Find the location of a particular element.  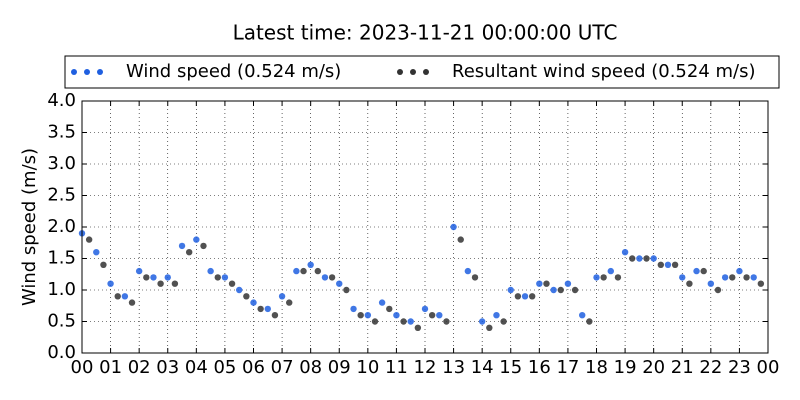

x-tick-label: 08 is located at coordinates (310, 367).